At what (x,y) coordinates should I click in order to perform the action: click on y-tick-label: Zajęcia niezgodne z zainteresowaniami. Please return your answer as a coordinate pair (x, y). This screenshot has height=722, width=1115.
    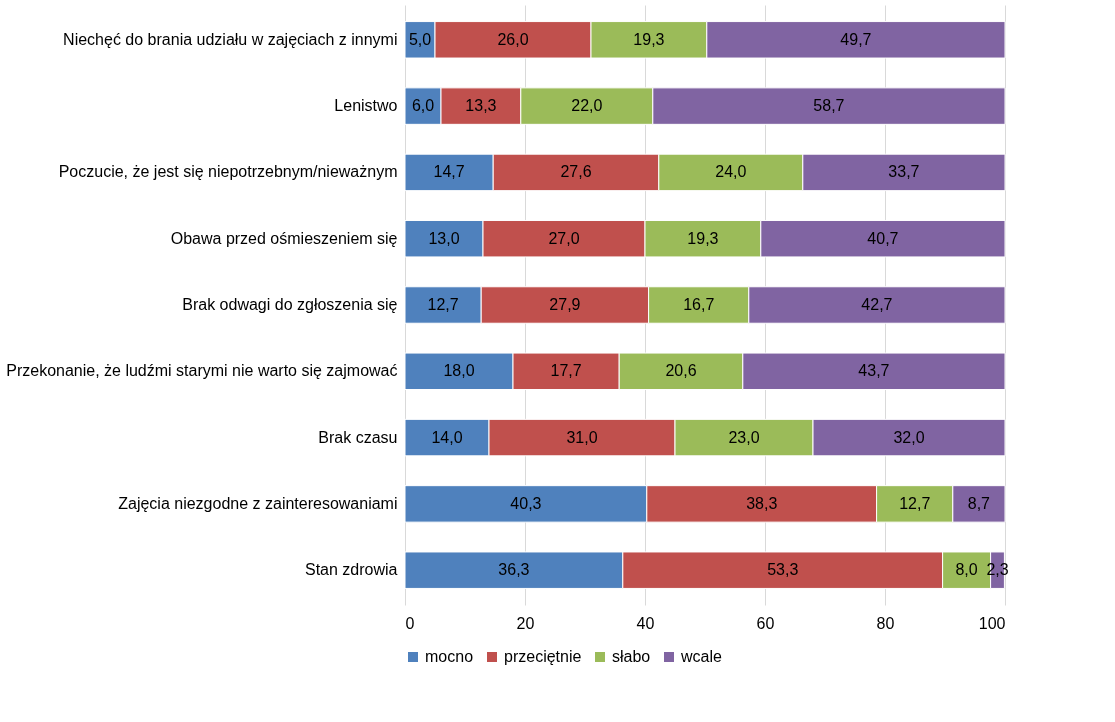
    Looking at the image, I should click on (258, 503).